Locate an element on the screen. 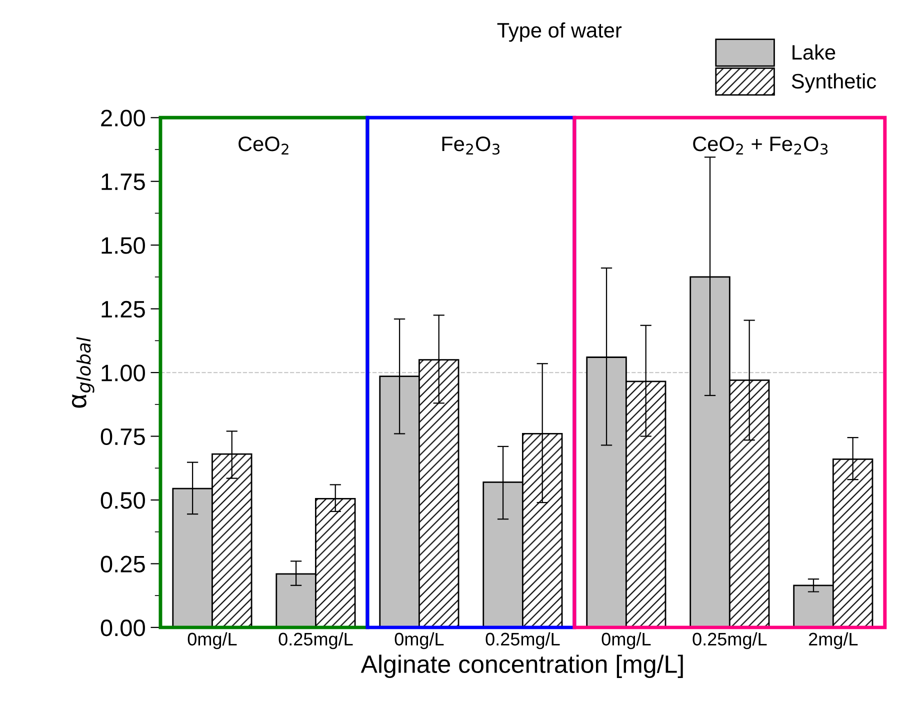  y-tick-label: 1.75 is located at coordinates (123, 182).